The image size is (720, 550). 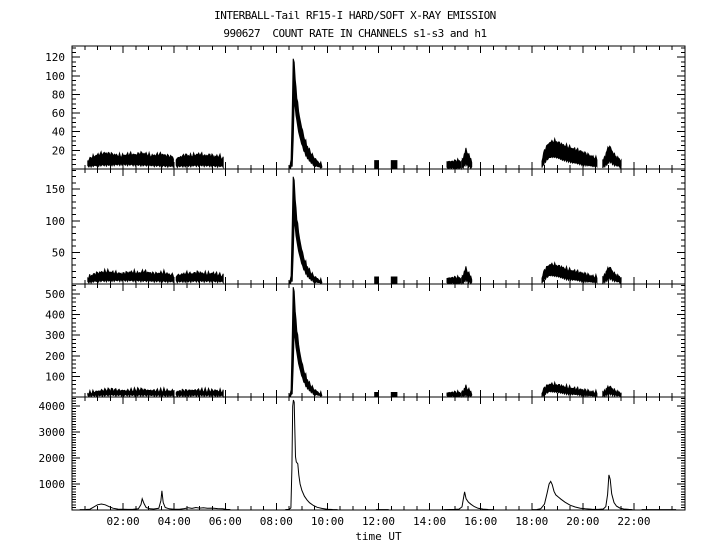 I want to click on xtick-label: 14:00, so click(x=429, y=521).